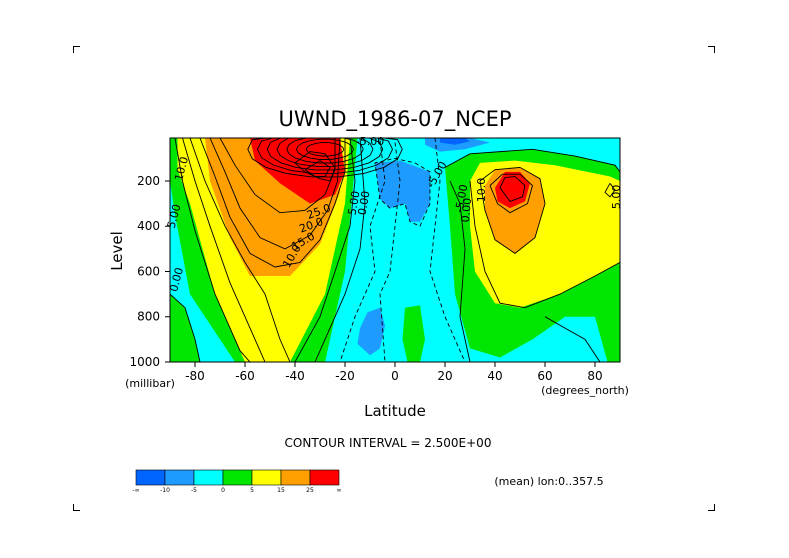  What do you see at coordinates (494, 376) in the screenshot?
I see `x-tick-label: 40` at bounding box center [494, 376].